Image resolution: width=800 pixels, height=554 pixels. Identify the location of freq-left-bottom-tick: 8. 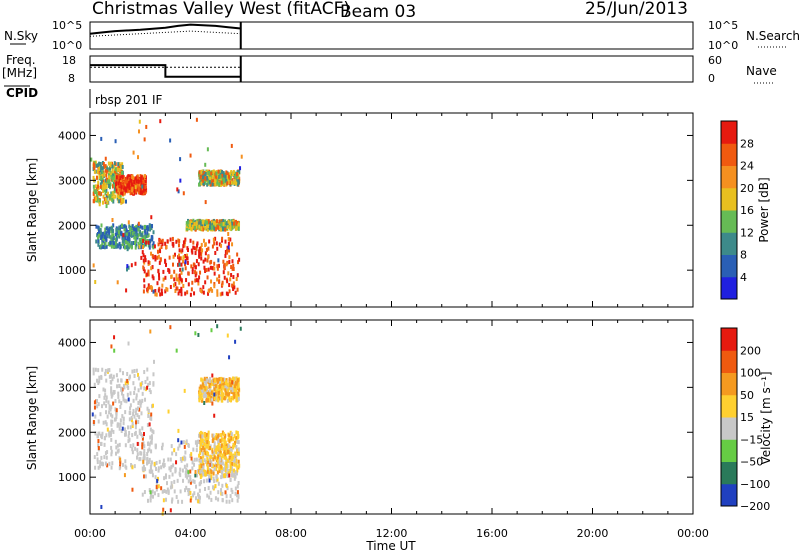
(71, 78).